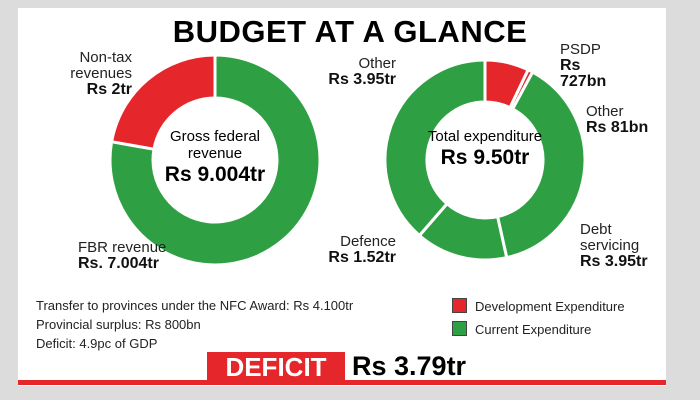 Image resolution: width=700 pixels, height=400 pixels. What do you see at coordinates (550, 306) in the screenshot?
I see `legend-label: Development Expenditure` at bounding box center [550, 306].